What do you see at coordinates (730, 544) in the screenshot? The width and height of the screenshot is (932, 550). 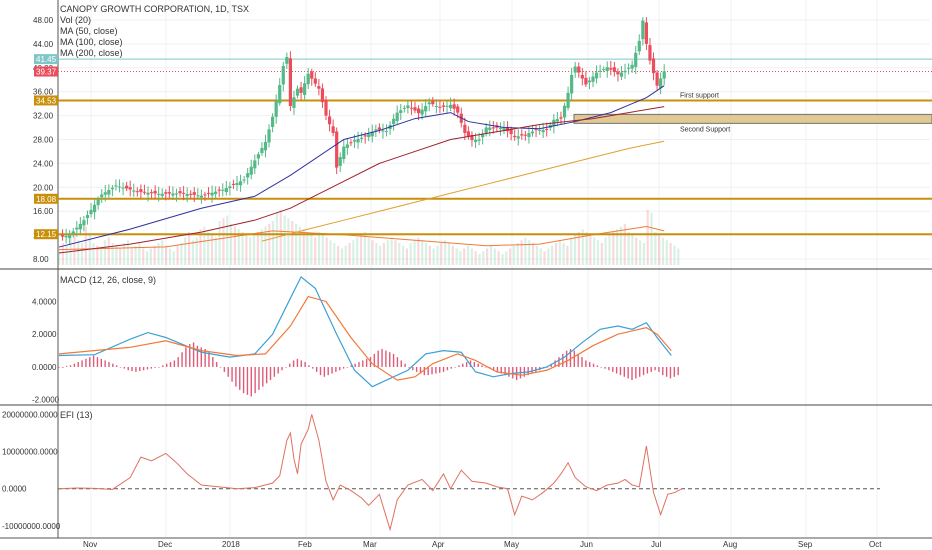 I see `time-tick-label: Aug` at bounding box center [730, 544].